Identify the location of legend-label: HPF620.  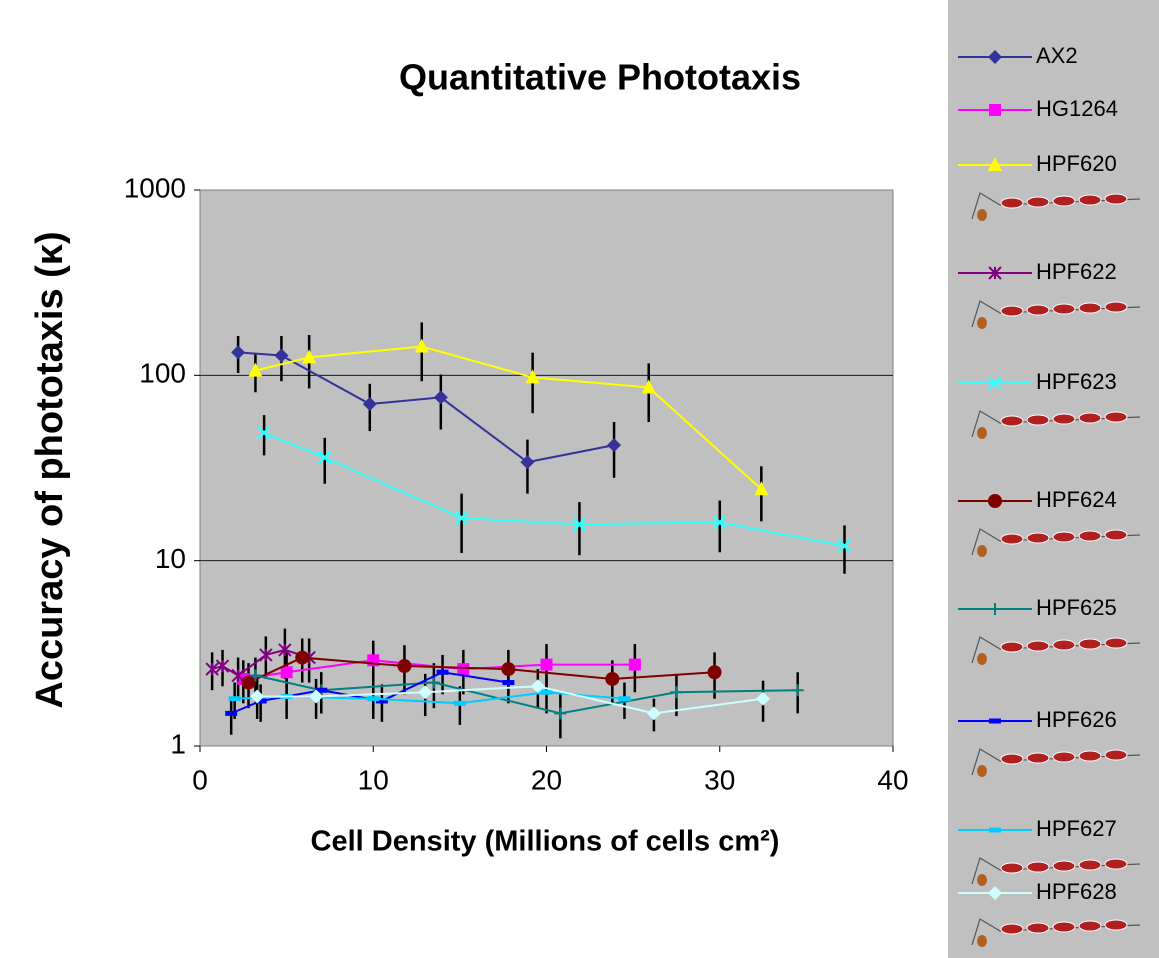
(1076, 163).